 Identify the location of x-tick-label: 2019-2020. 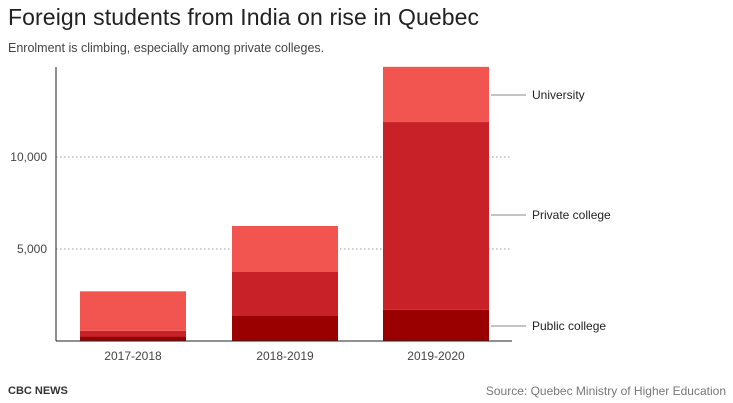
(436, 356).